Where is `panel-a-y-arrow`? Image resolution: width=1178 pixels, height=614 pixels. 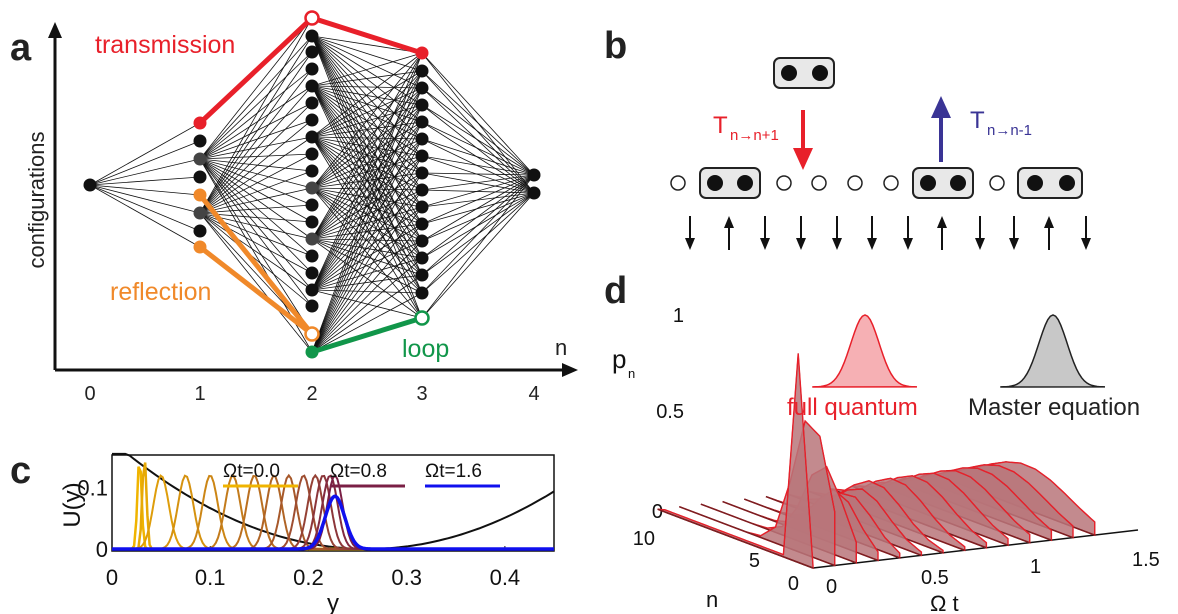
panel-a-y-arrow is located at coordinates (55, 30).